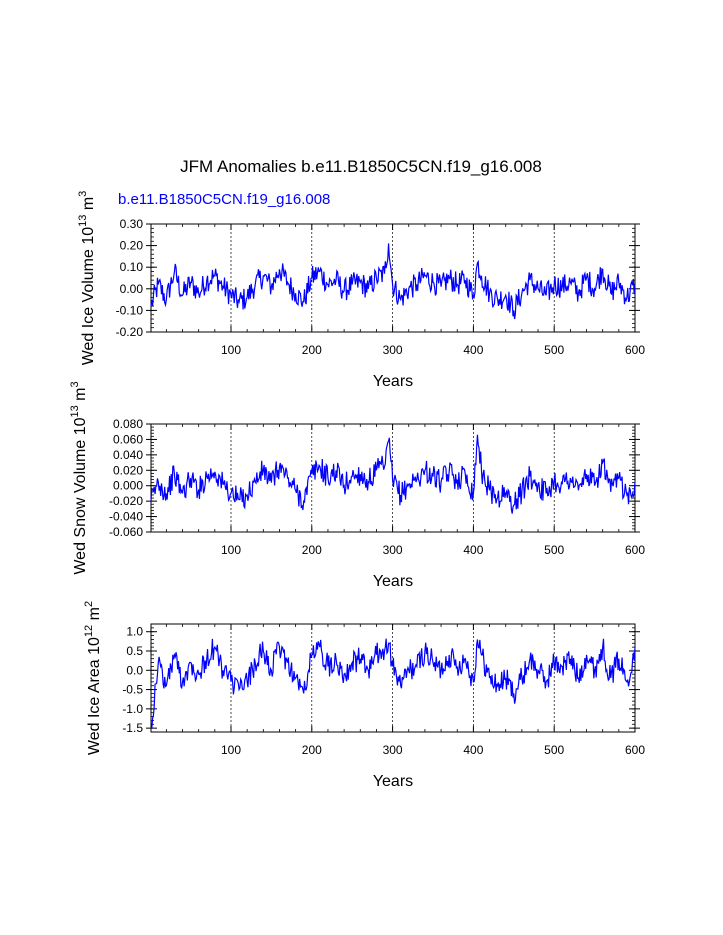 This screenshot has height=935, width=723. What do you see at coordinates (130, 310) in the screenshot?
I see `y-tick-label: -0.10` at bounding box center [130, 310].